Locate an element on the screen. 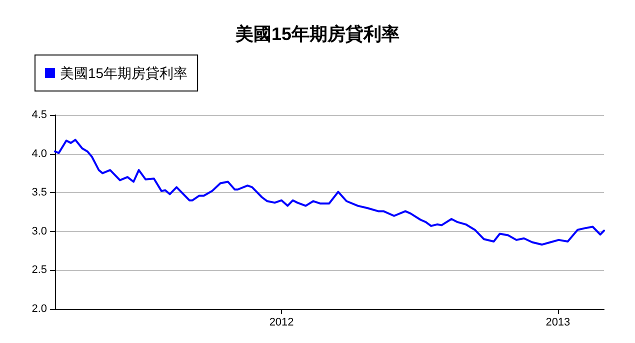  y-tick-label: 4.5 is located at coordinates (39, 115).